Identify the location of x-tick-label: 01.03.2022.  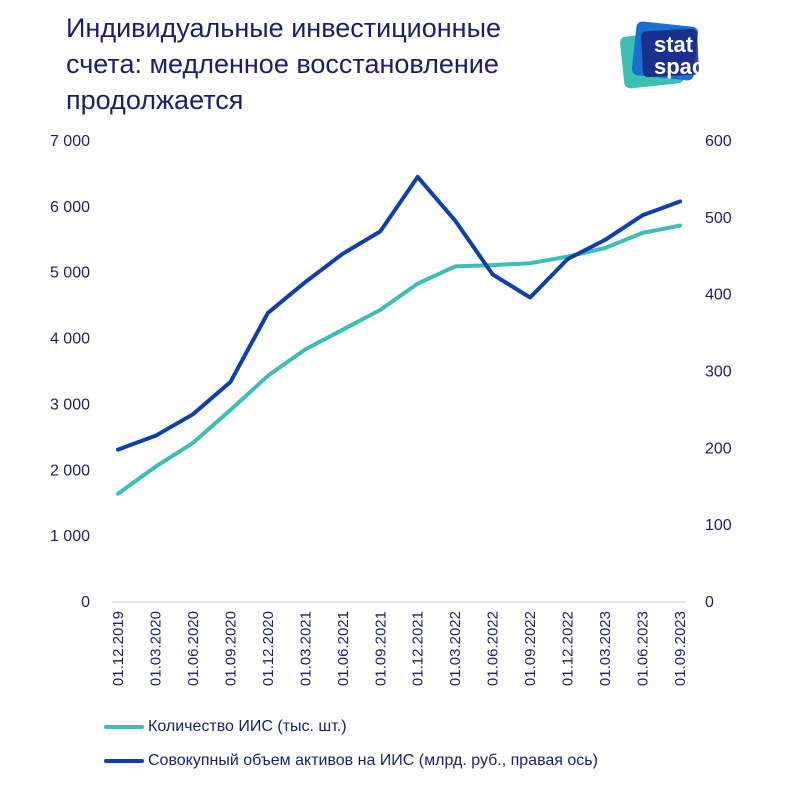
(455, 648).